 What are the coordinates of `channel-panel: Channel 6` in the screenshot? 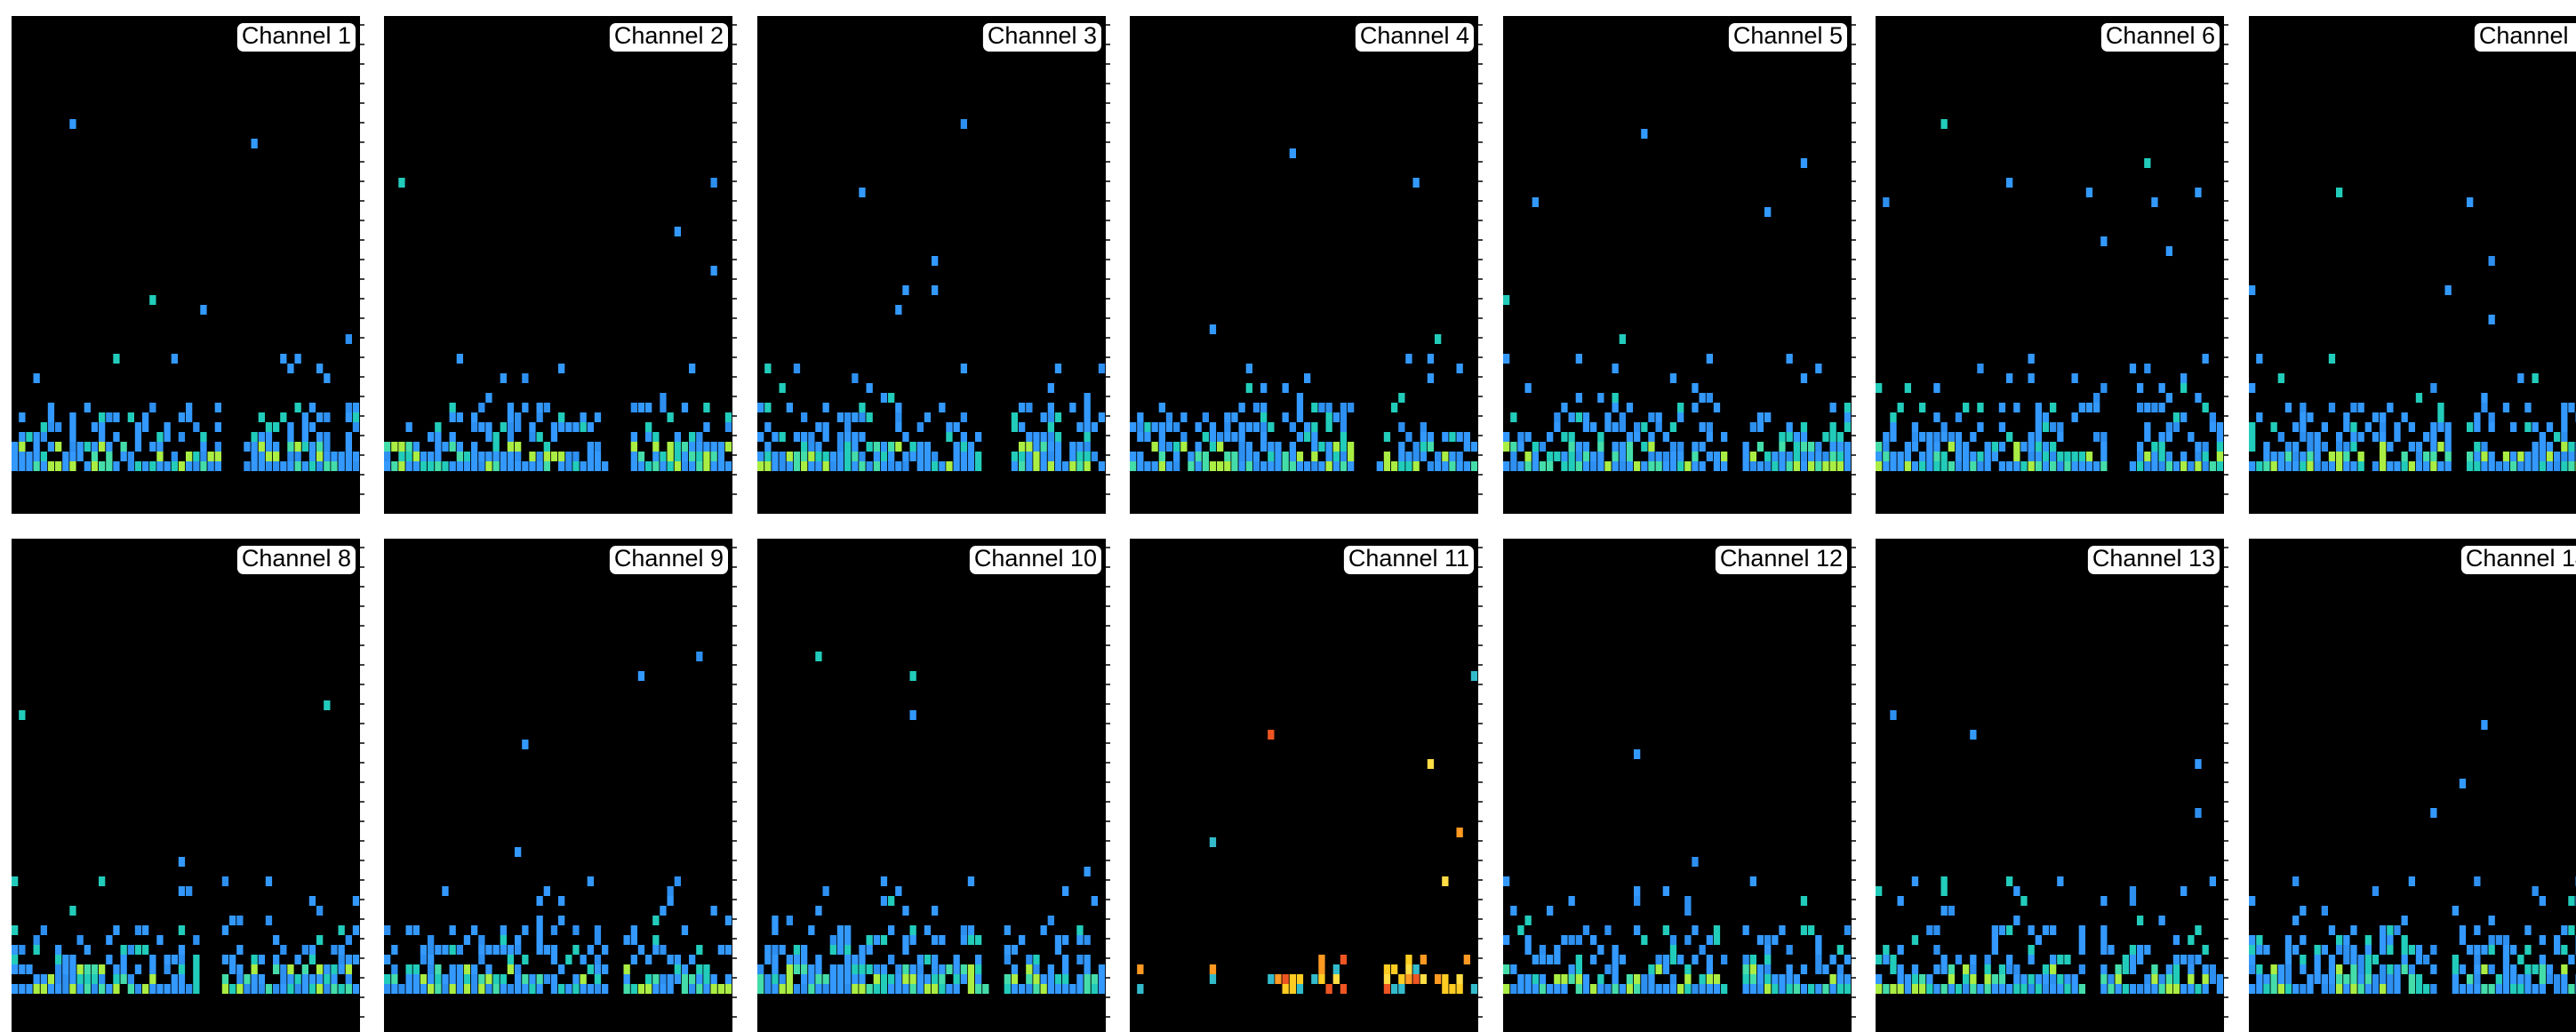 It's located at (2054, 265).